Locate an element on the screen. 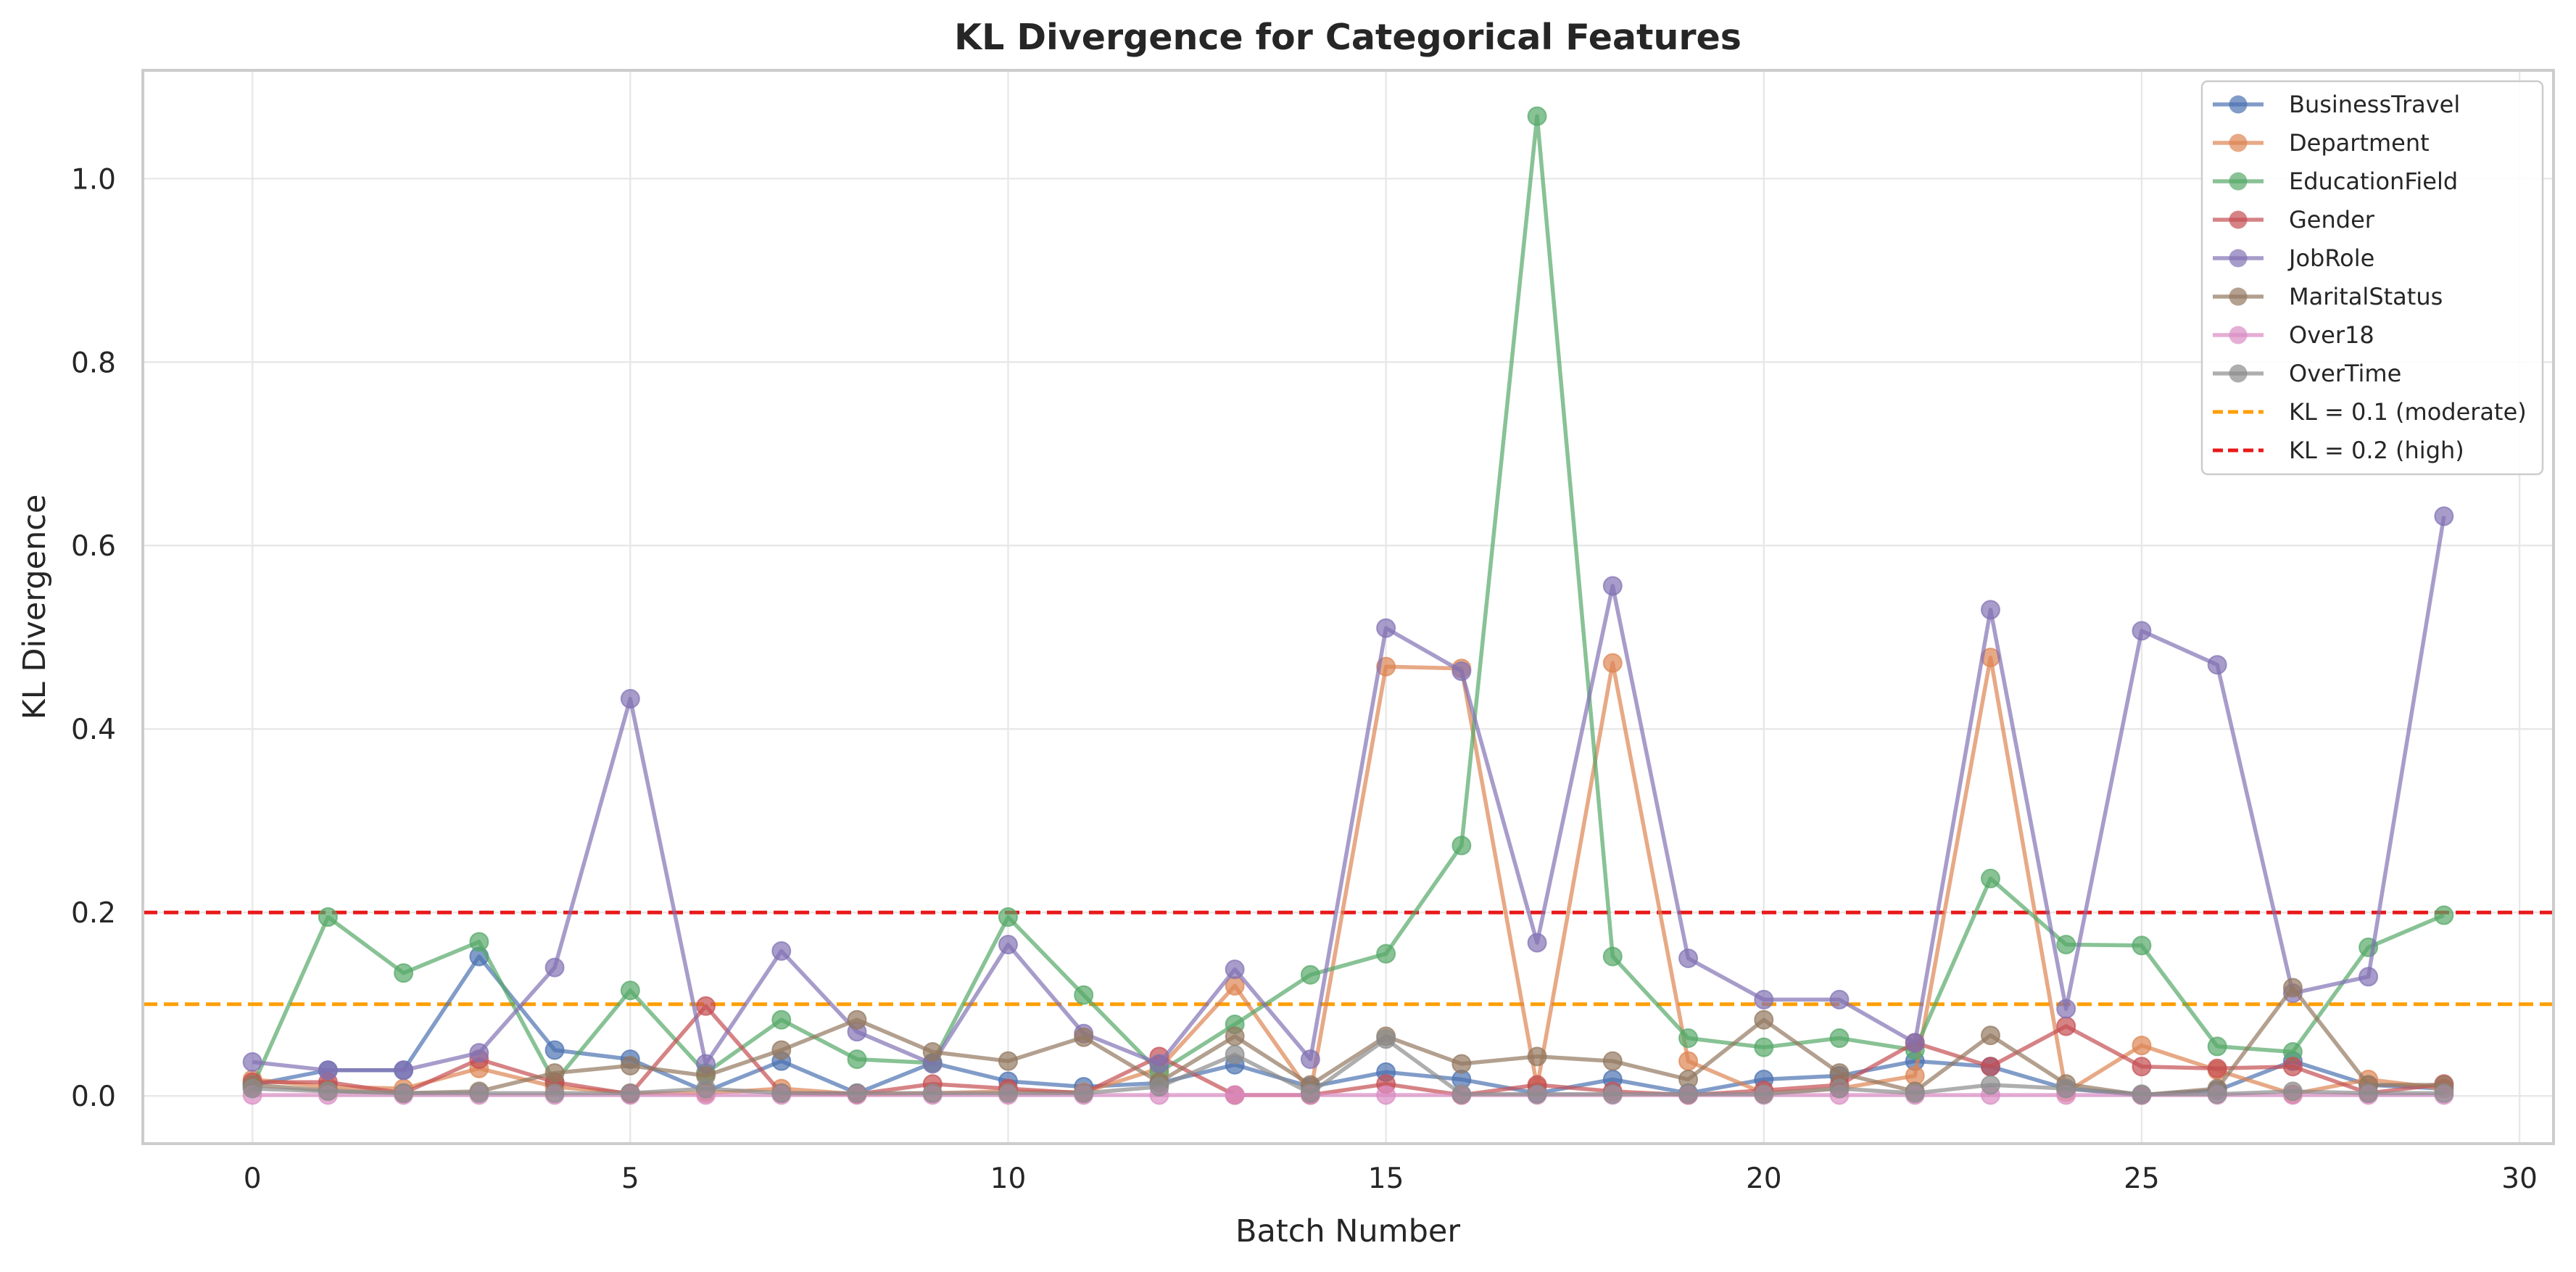  x-tick-label: 20 is located at coordinates (1764, 1178).